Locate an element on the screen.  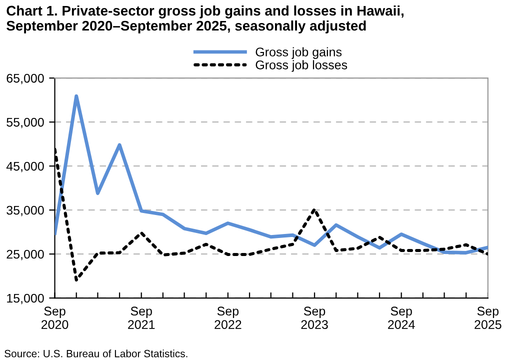
x-tick-label: Sep 2022 is located at coordinates (228, 317).